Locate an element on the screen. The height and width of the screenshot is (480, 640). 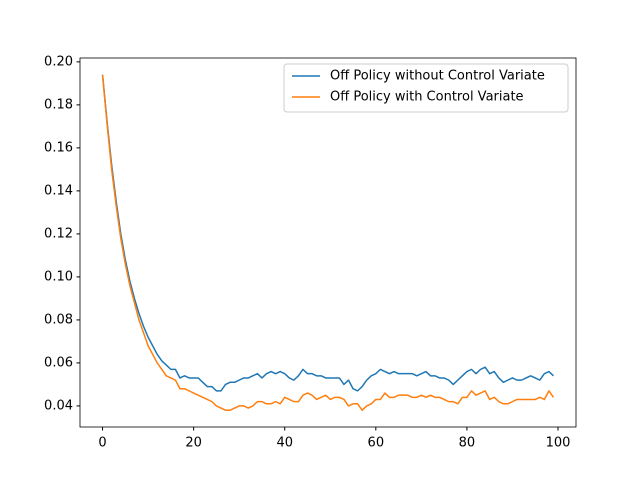
x-tick-label: 80 is located at coordinates (467, 443).